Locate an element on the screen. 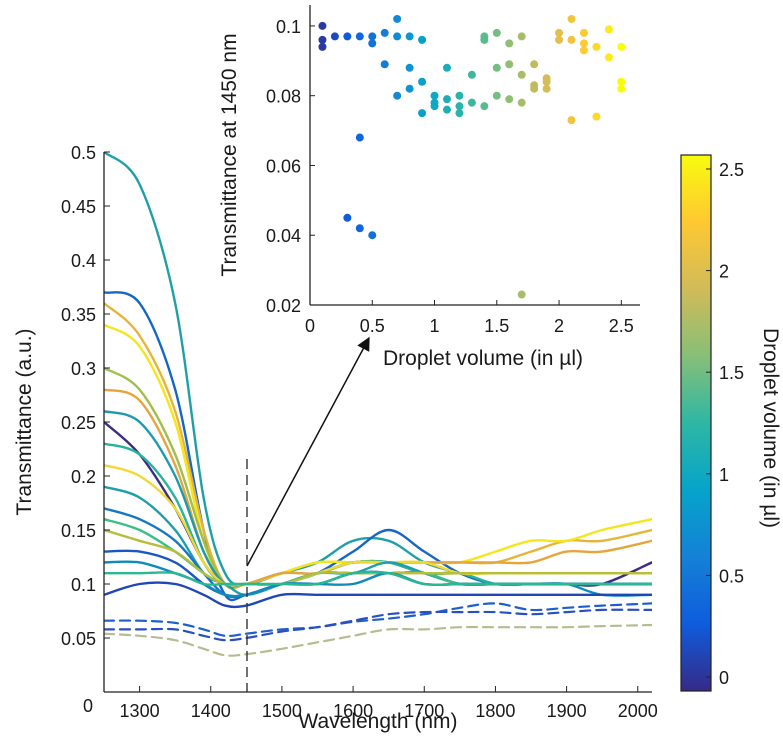 The width and height of the screenshot is (783, 738). inset-x-tick-label: 0 is located at coordinates (310, 326).